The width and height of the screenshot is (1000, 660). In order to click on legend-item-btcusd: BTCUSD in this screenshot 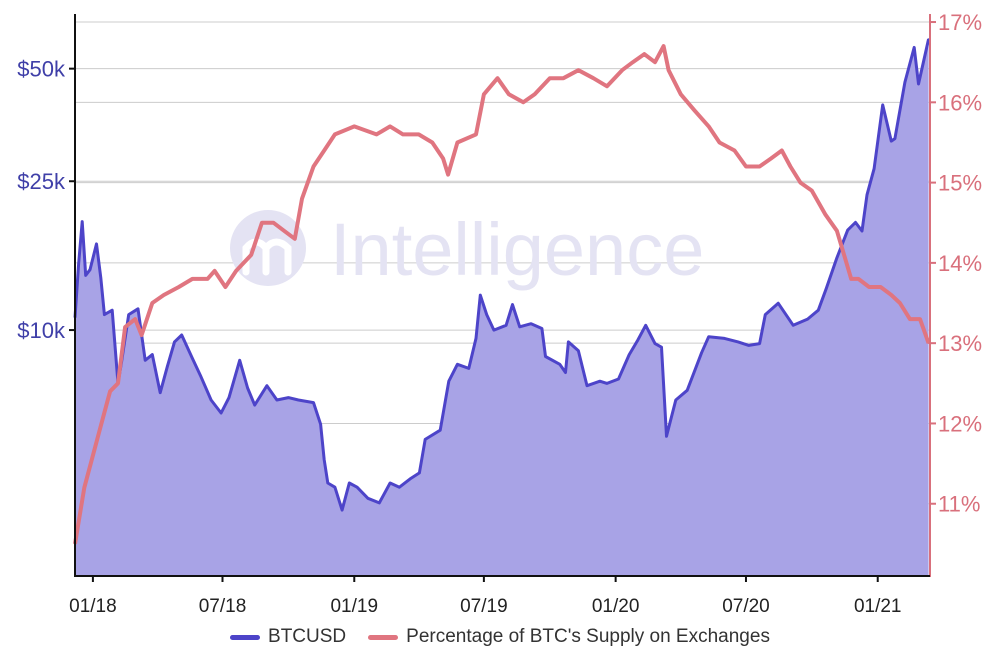, I will do `click(288, 637)`.